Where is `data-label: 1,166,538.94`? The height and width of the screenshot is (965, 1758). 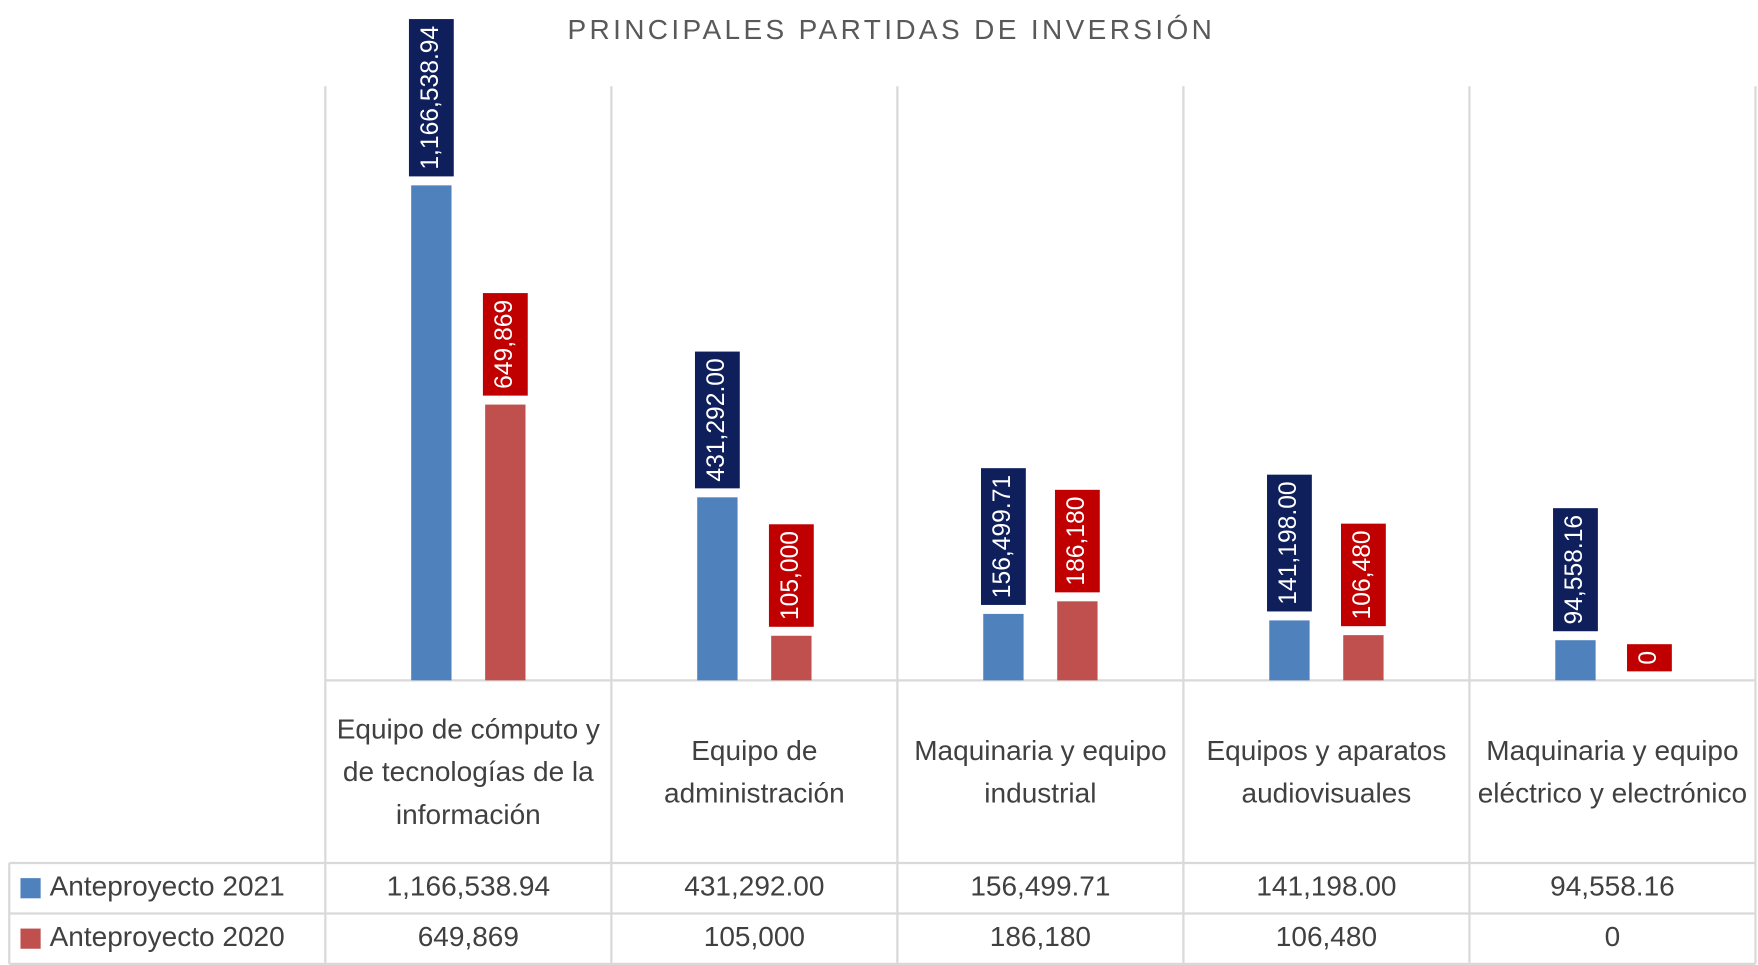 data-label: 1,166,538.94 is located at coordinates (430, 98).